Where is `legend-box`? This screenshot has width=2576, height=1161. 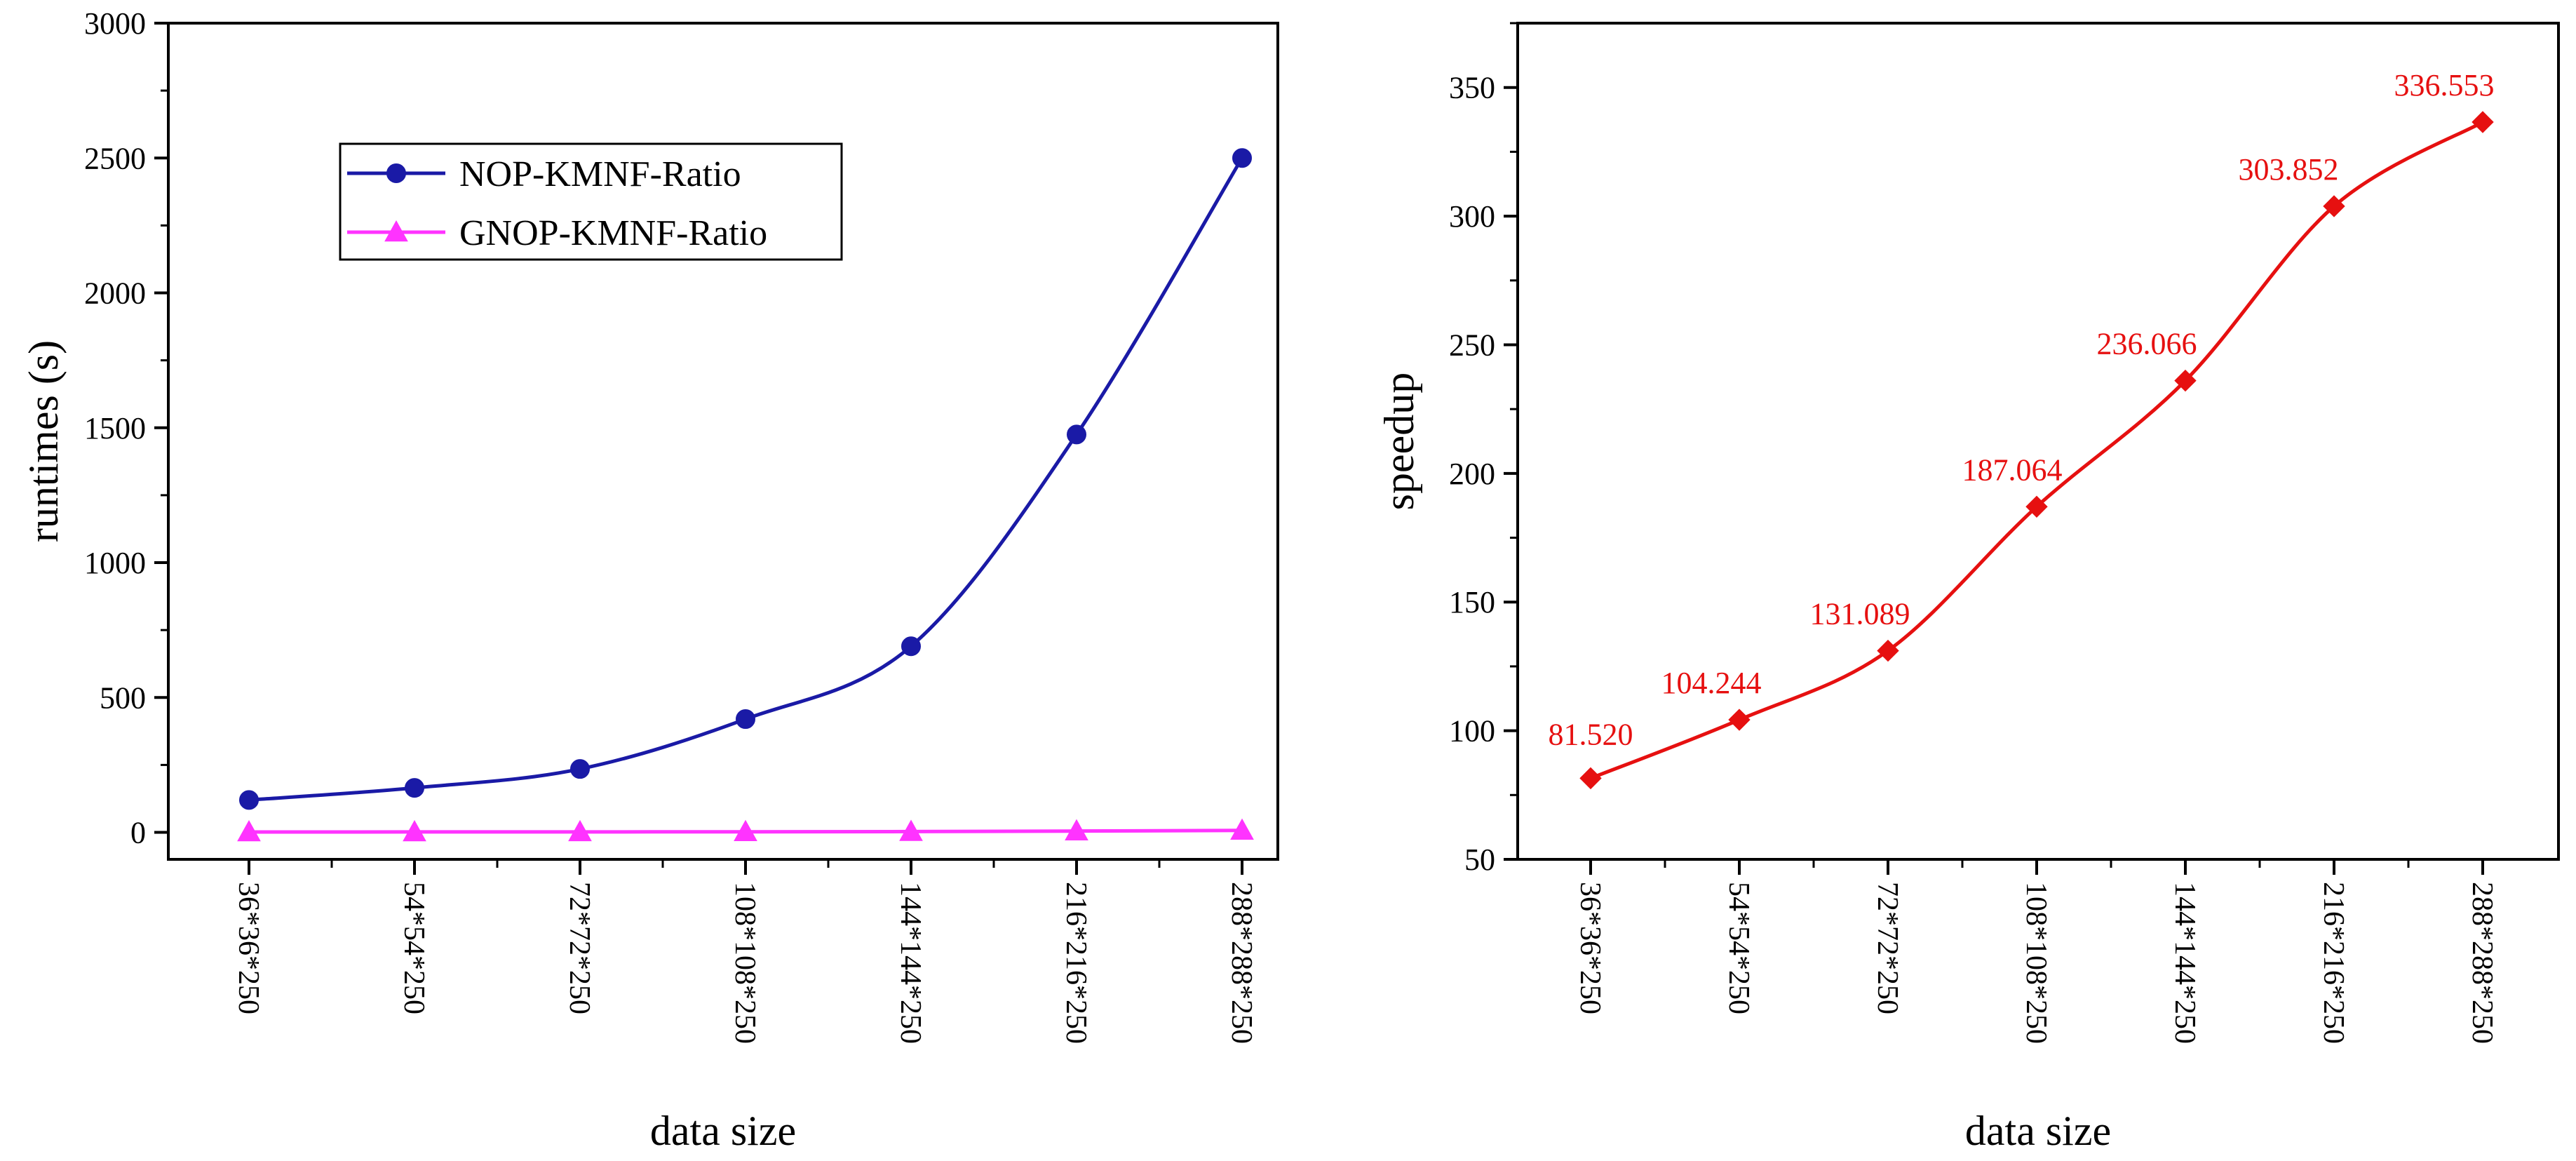 legend-box is located at coordinates (591, 201).